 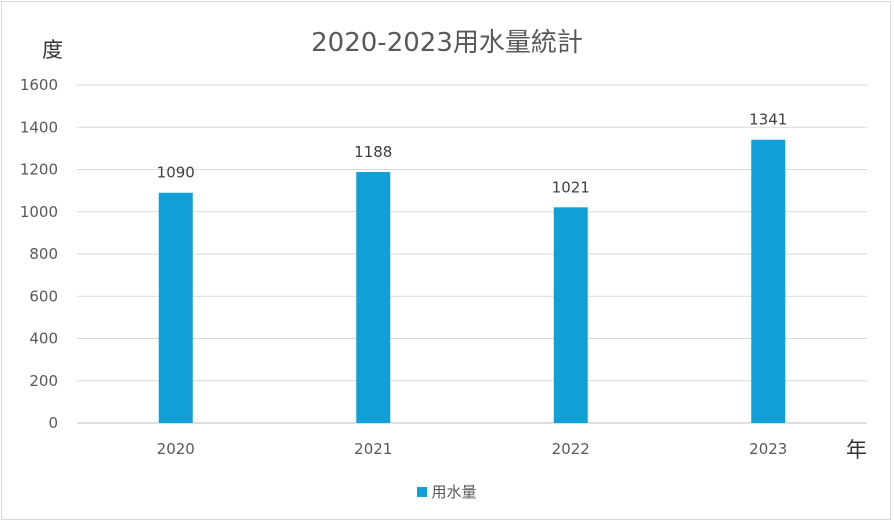 What do you see at coordinates (43, 381) in the screenshot?
I see `y-tick-label: 200` at bounding box center [43, 381].